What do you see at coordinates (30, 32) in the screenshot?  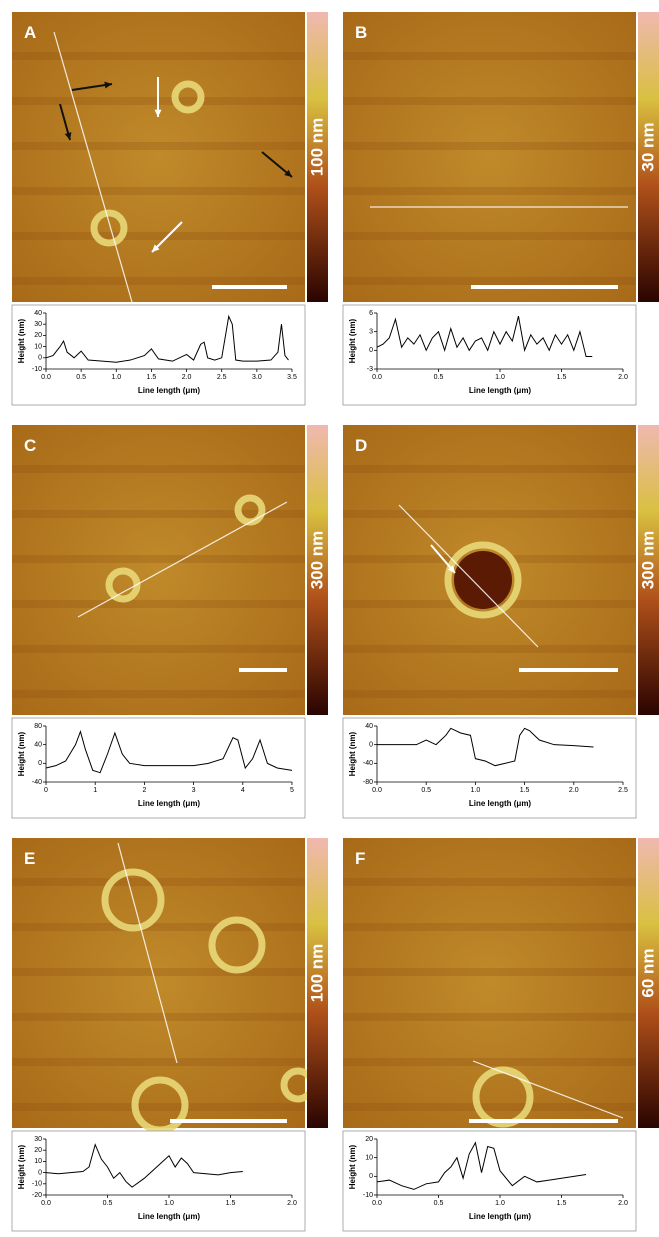 I see `panel-label: A` at bounding box center [30, 32].